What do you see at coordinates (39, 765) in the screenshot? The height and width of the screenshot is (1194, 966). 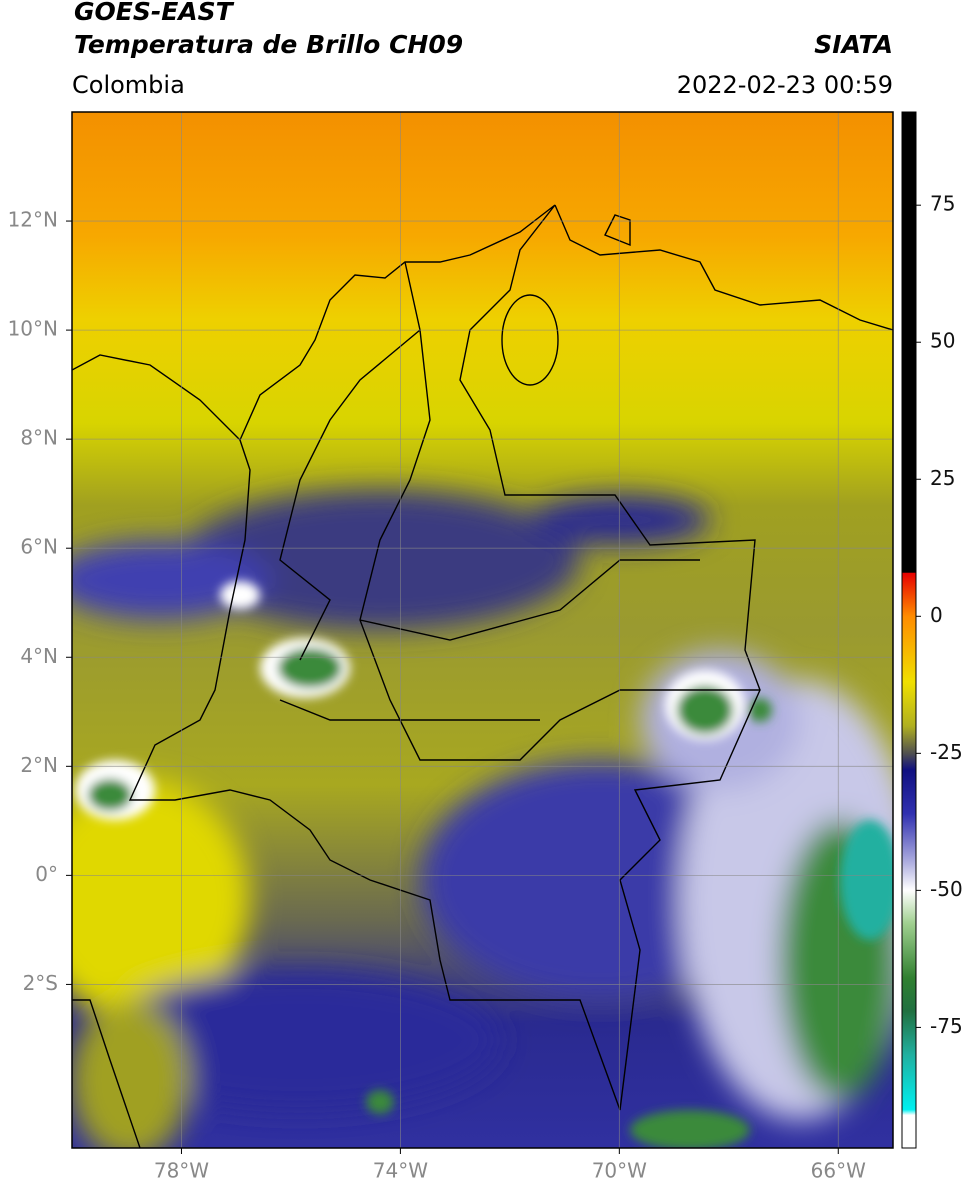 I see `y-tick-label: 2°N` at bounding box center [39, 765].